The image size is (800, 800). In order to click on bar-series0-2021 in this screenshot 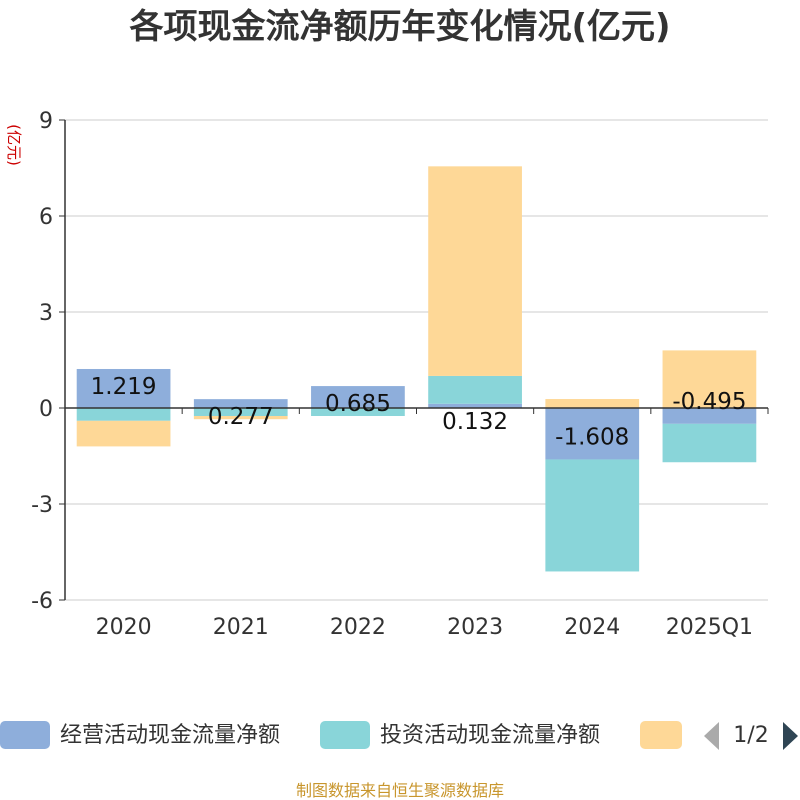, I will do `click(240, 403)`.